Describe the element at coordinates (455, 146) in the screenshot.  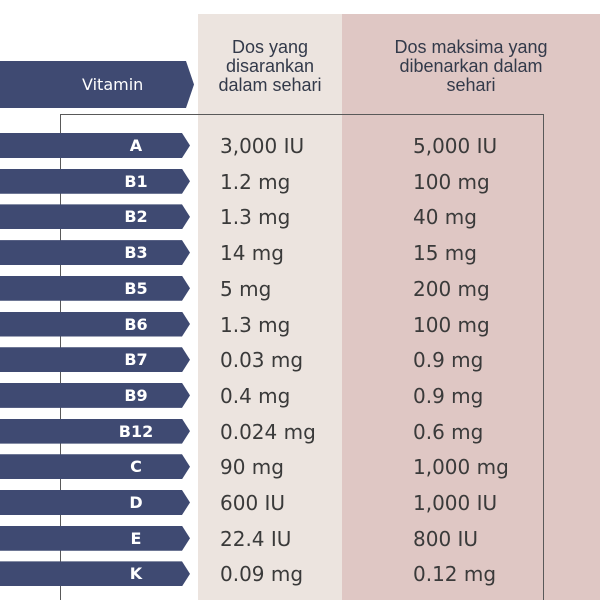
I see `maximum-dose-cell: 5,000 IU` at that location.